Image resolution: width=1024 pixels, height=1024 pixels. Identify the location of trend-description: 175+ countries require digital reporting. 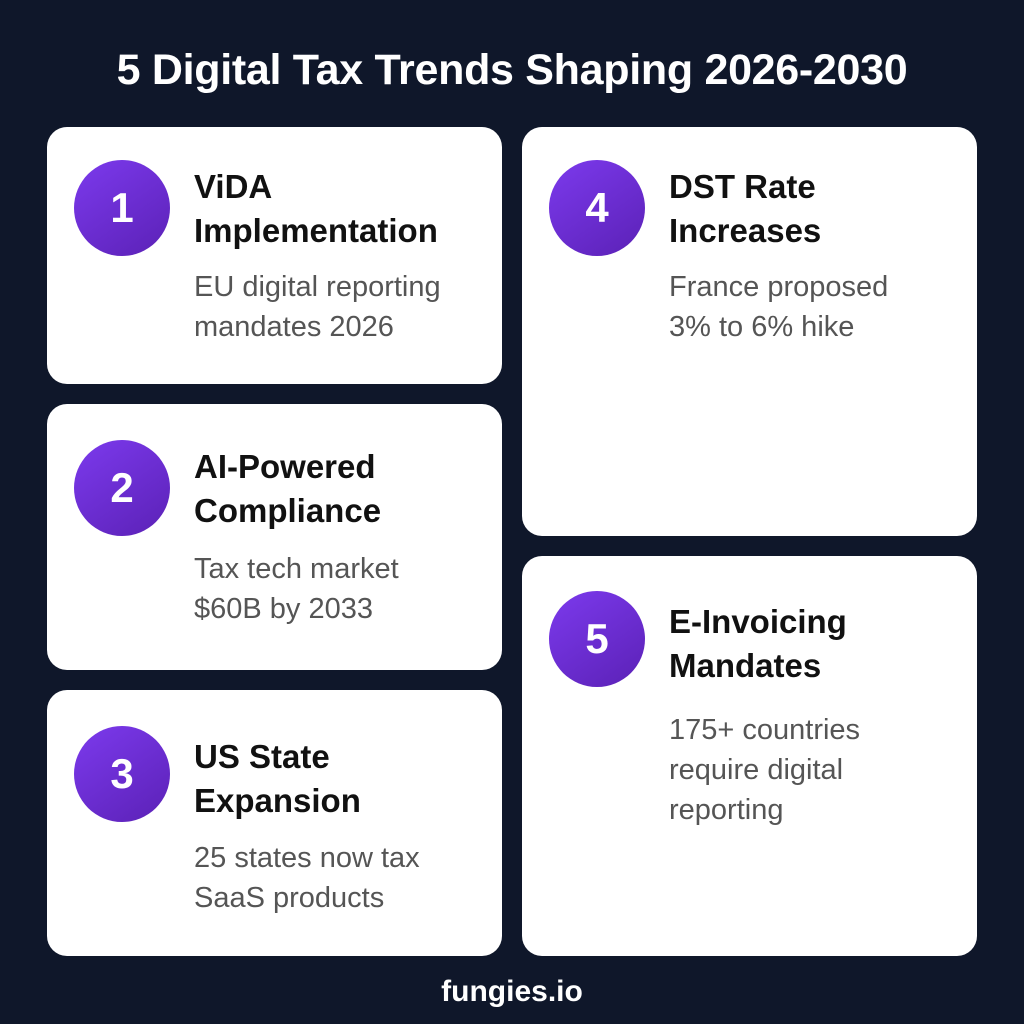
(765, 770).